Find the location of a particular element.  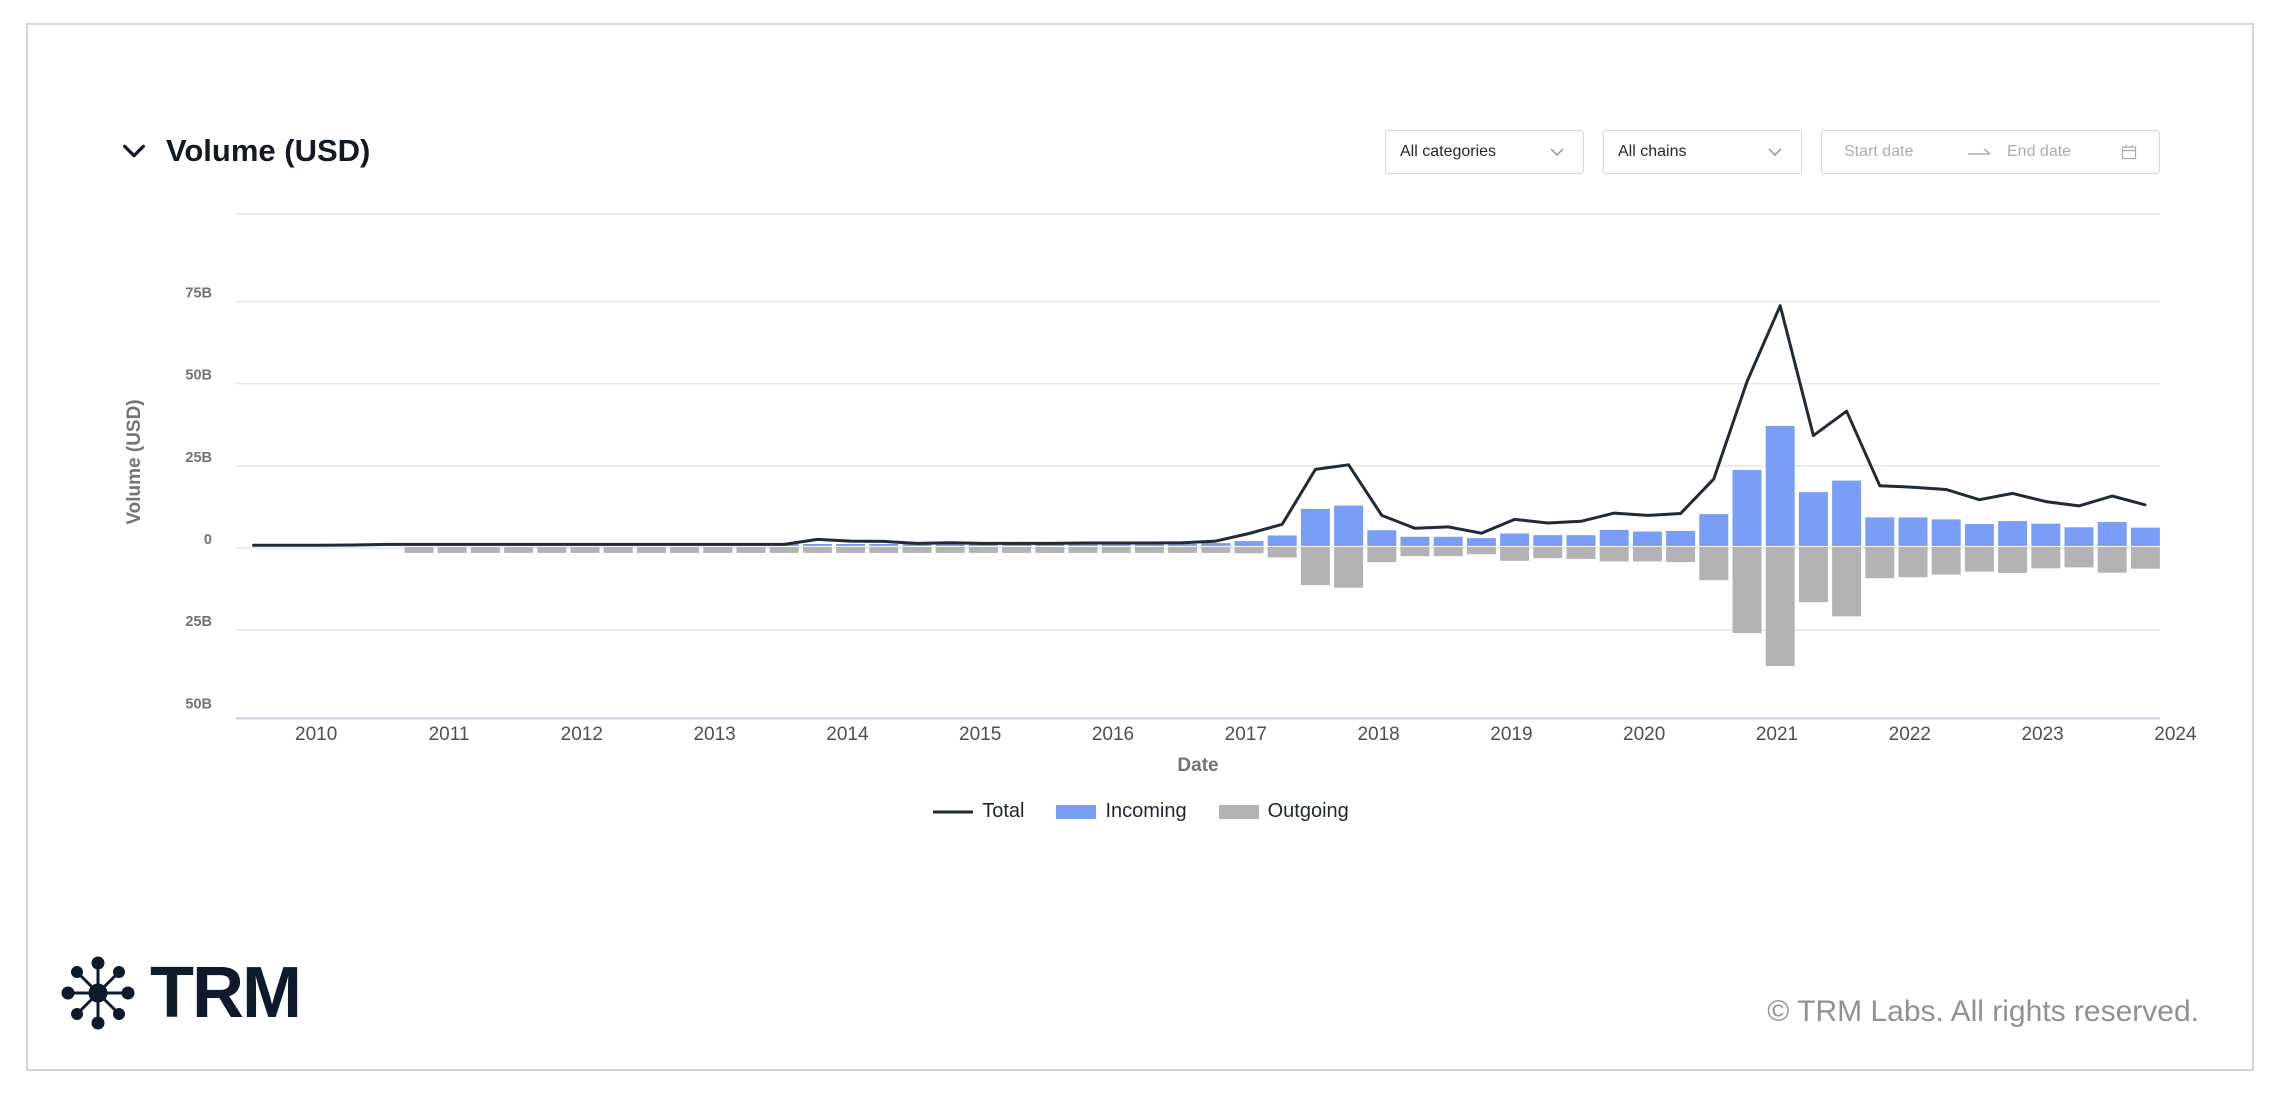

y-axis-label: Volume (USD) is located at coordinates (134, 461).